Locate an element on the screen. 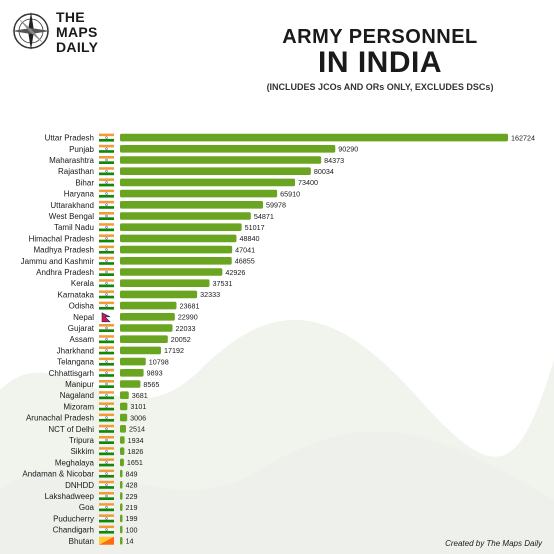 Image resolution: width=554 pixels, height=554 pixels. category-label: Madhya Pradesh is located at coordinates (64, 250).